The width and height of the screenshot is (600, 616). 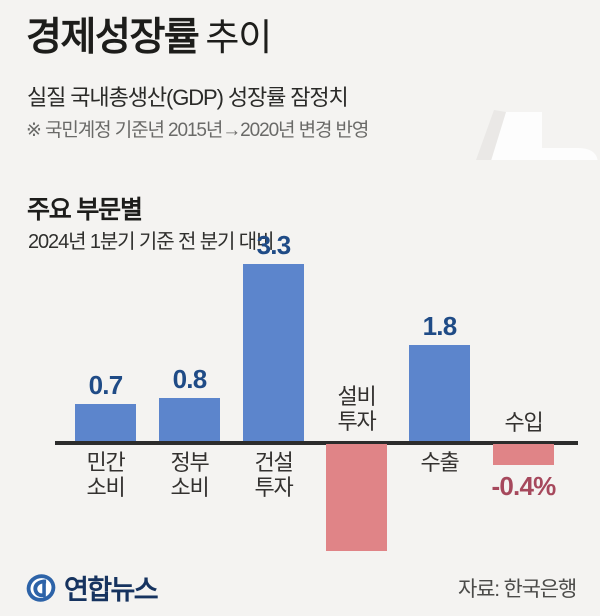 I want to click on bar-수출, so click(x=439, y=392).